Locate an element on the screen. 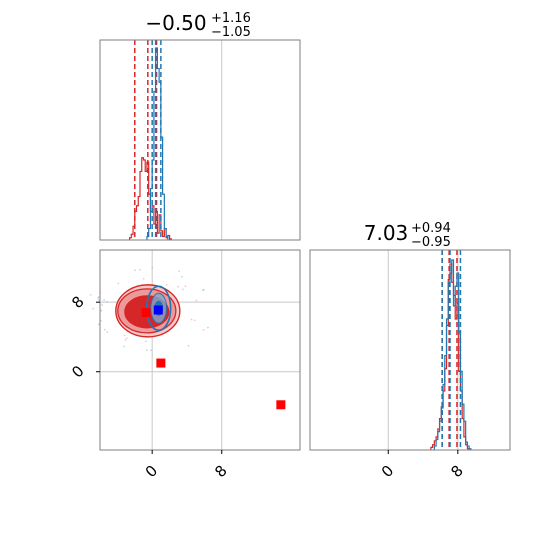  param2-title-minus: −0.95 is located at coordinates (431, 242).